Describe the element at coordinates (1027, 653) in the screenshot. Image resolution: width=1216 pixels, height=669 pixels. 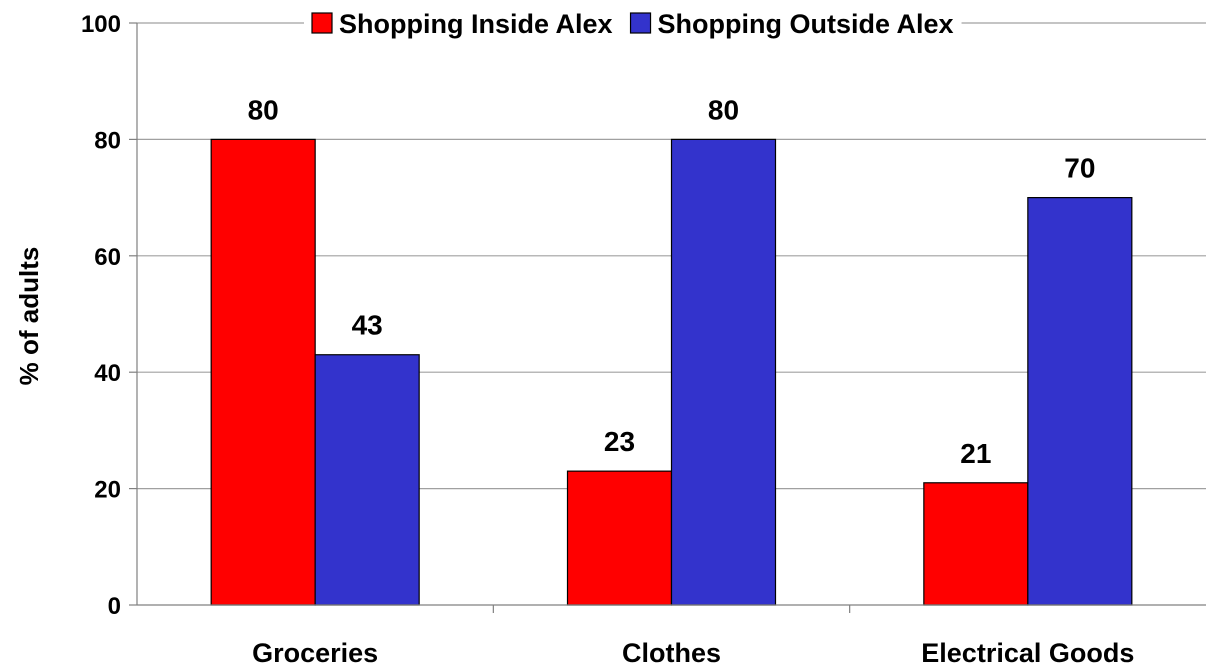
I see `x-tick-label: Electrical Goods` at that location.